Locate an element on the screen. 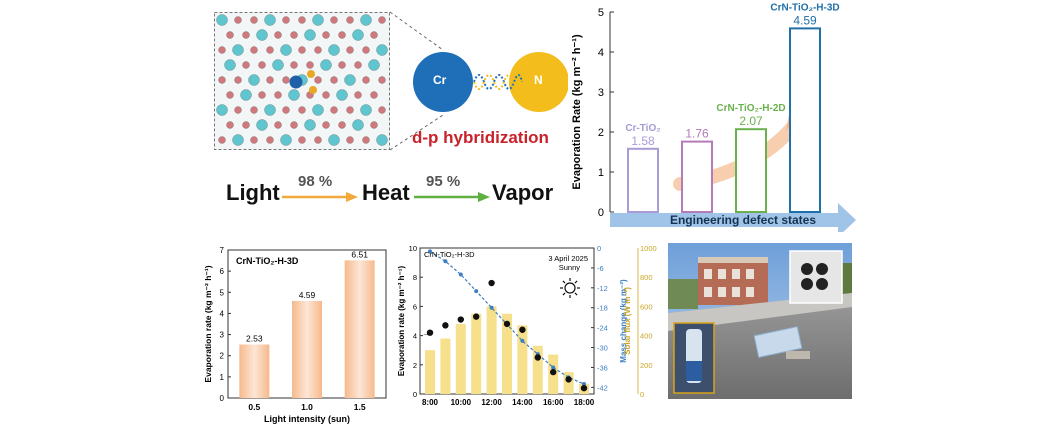  n-atom is located at coordinates (538, 82).